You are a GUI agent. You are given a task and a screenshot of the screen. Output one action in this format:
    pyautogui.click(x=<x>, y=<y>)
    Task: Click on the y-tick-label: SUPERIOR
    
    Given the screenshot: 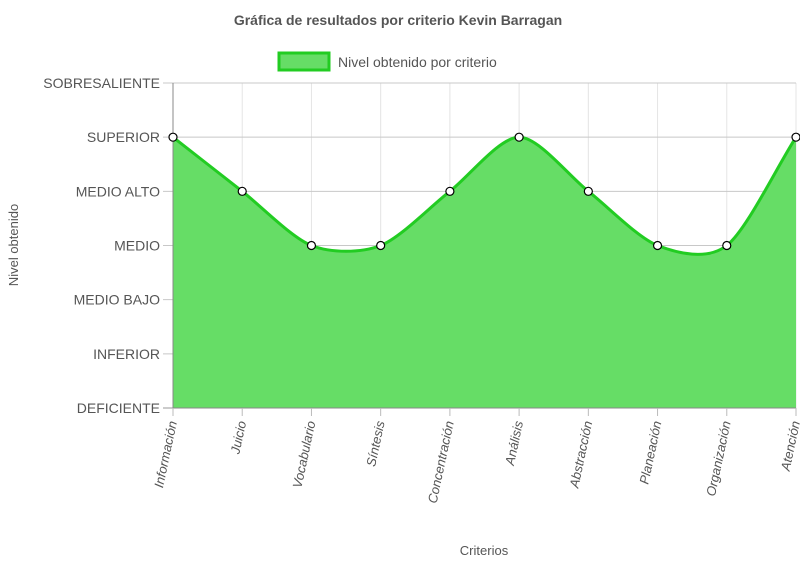 What is the action you would take?
    pyautogui.click(x=123, y=137)
    